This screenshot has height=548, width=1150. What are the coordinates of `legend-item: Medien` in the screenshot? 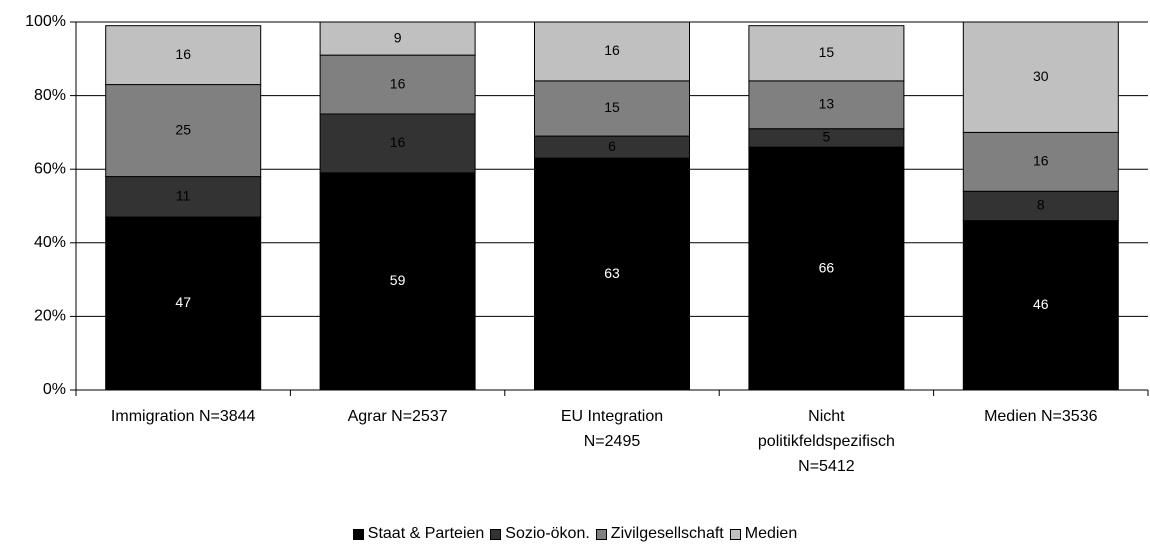 It's located at (763, 534).